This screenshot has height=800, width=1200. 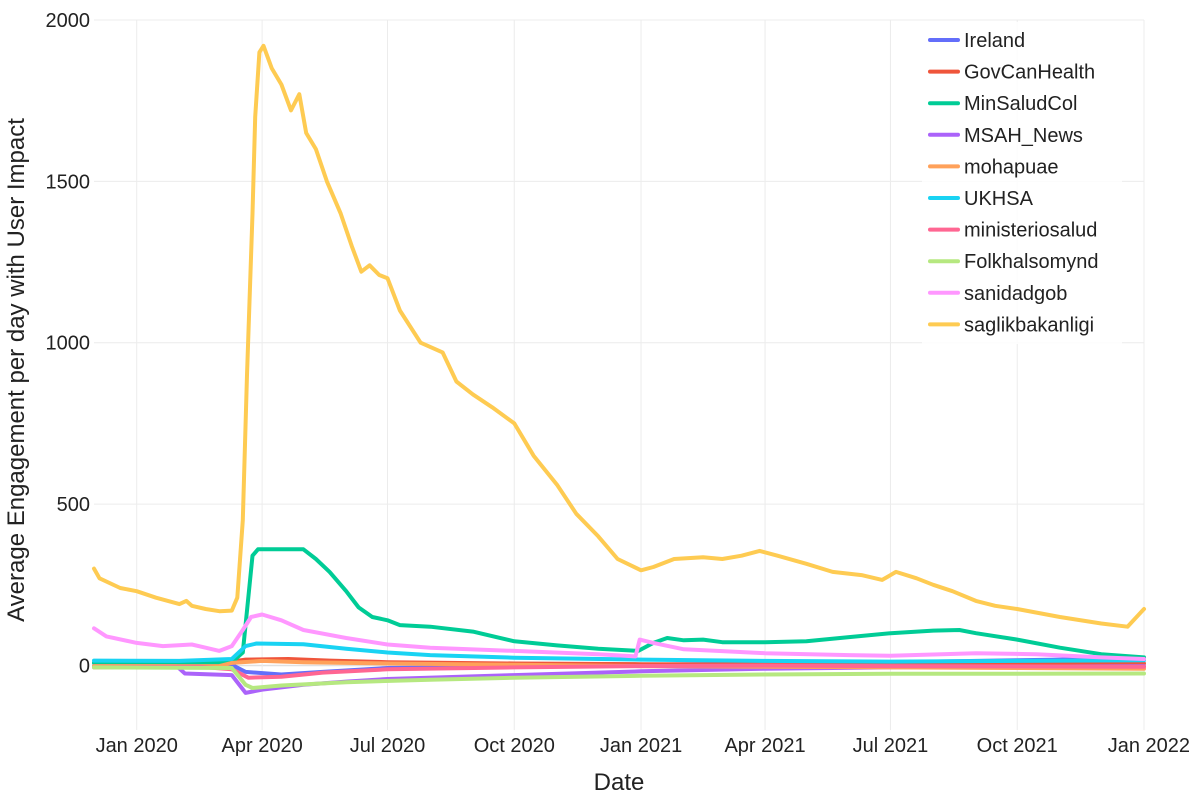 I want to click on legend-label-ireland: Ireland, so click(x=994, y=41).